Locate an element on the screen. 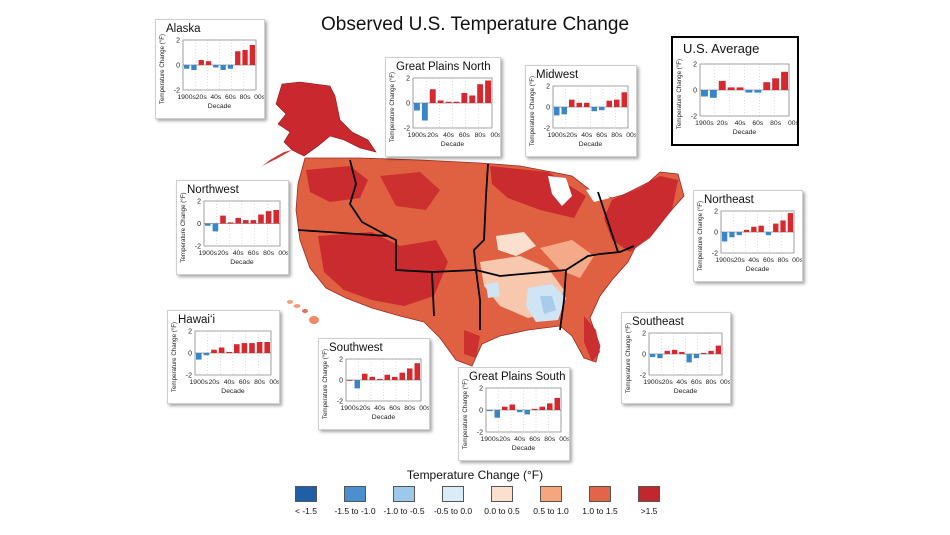 The image size is (950, 535). great-lakes-shape is located at coordinates (560, 191).